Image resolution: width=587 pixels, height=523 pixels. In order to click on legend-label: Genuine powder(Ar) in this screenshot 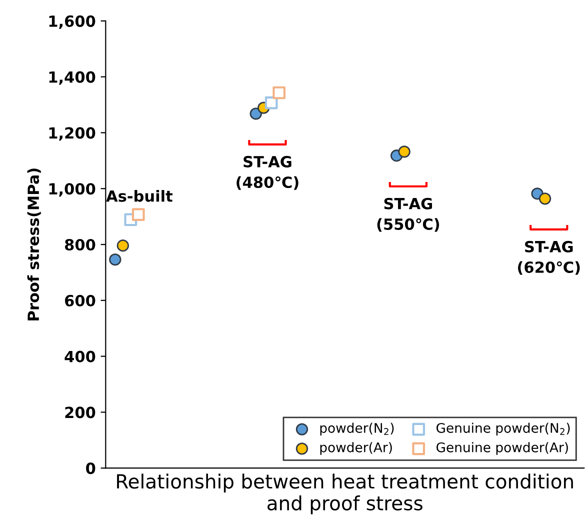, I will do `click(502, 448)`.